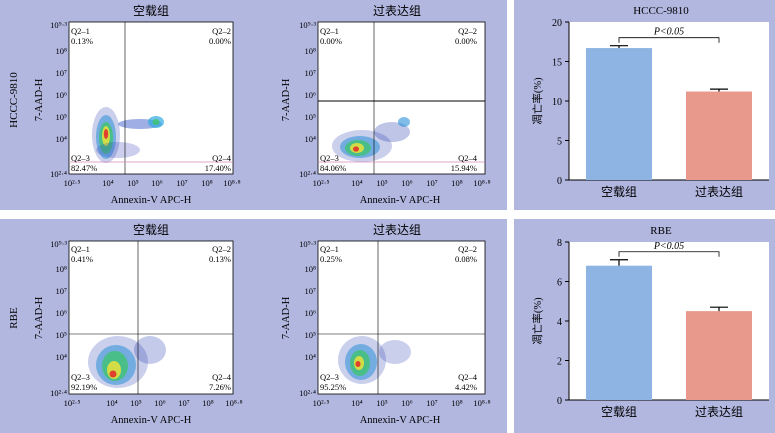 This screenshot has width=775, height=433. I want to click on quadrant-value: 82.47%, so click(84, 168).